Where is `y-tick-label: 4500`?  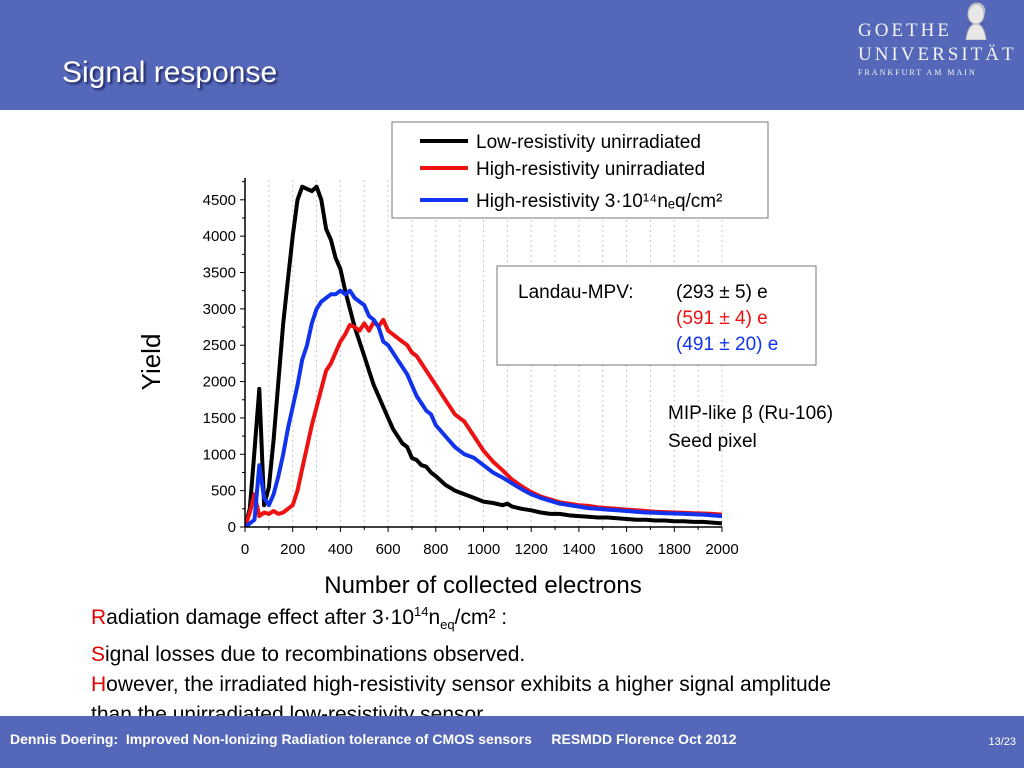
y-tick-label: 4500 is located at coordinates (219, 200).